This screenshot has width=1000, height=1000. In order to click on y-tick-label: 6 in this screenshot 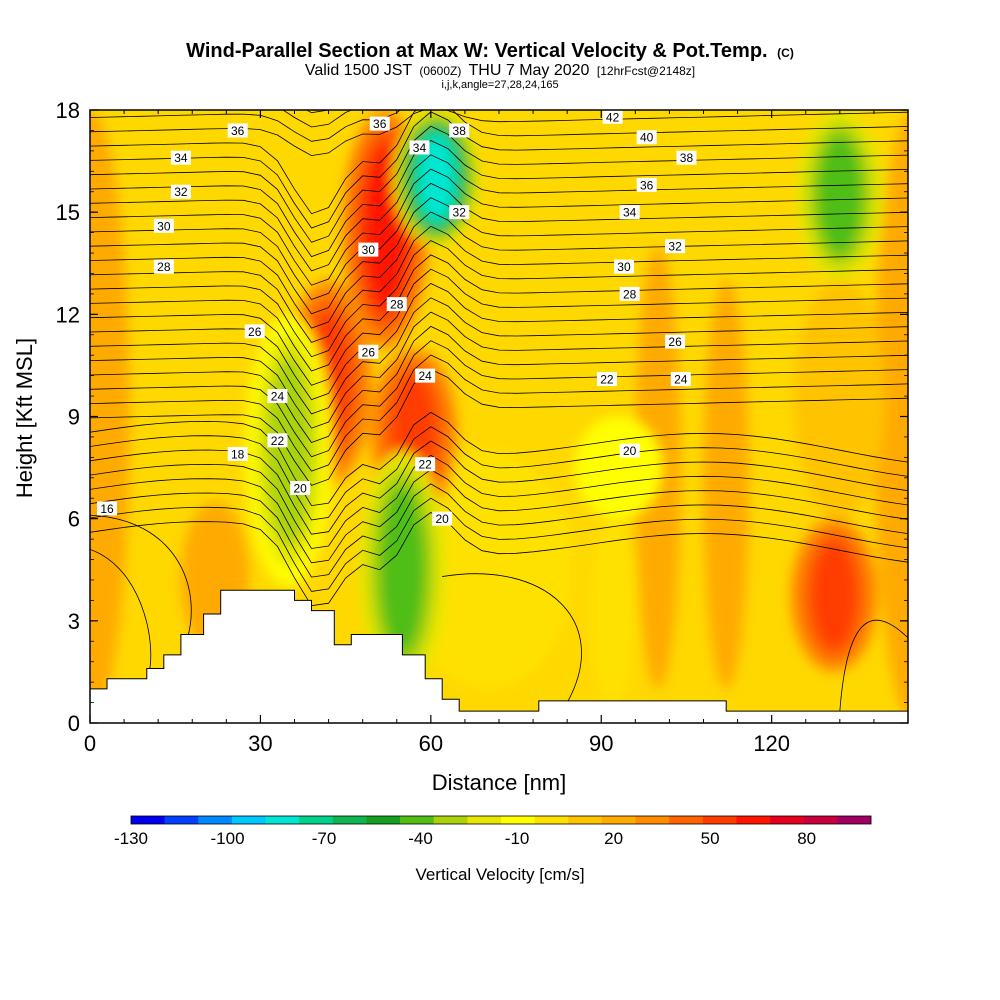, I will do `click(74, 519)`.